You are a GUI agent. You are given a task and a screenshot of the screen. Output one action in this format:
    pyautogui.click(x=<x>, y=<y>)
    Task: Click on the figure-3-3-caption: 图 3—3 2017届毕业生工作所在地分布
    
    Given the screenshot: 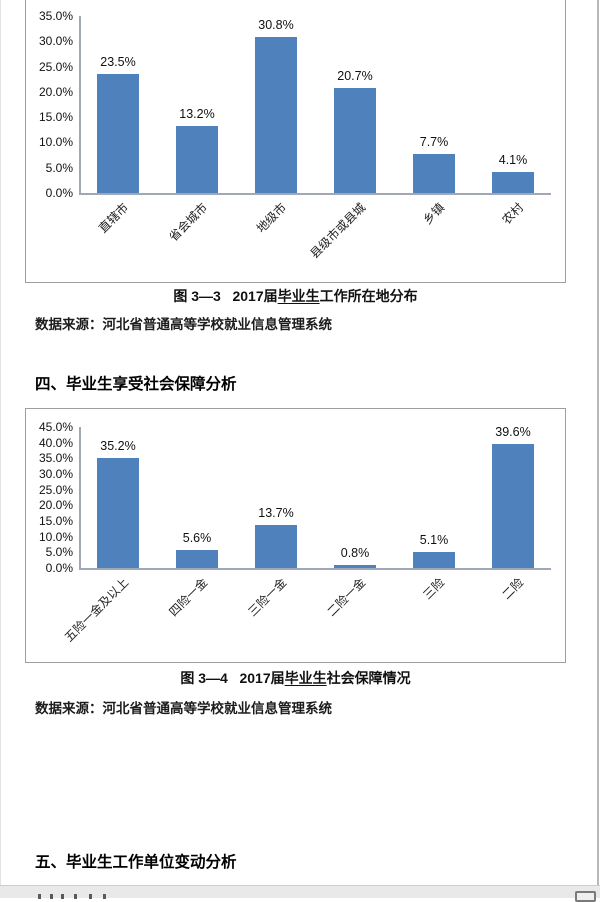 What is the action you would take?
    pyautogui.click(x=295, y=296)
    